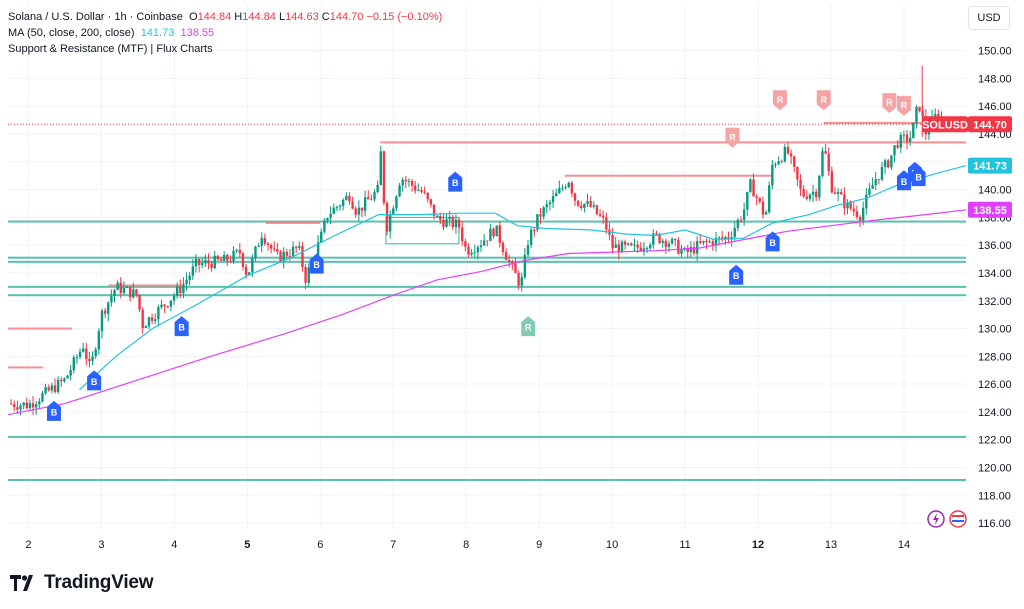  Describe the element at coordinates (21, 583) in the screenshot. I see `tradingview-logo-icon` at that location.